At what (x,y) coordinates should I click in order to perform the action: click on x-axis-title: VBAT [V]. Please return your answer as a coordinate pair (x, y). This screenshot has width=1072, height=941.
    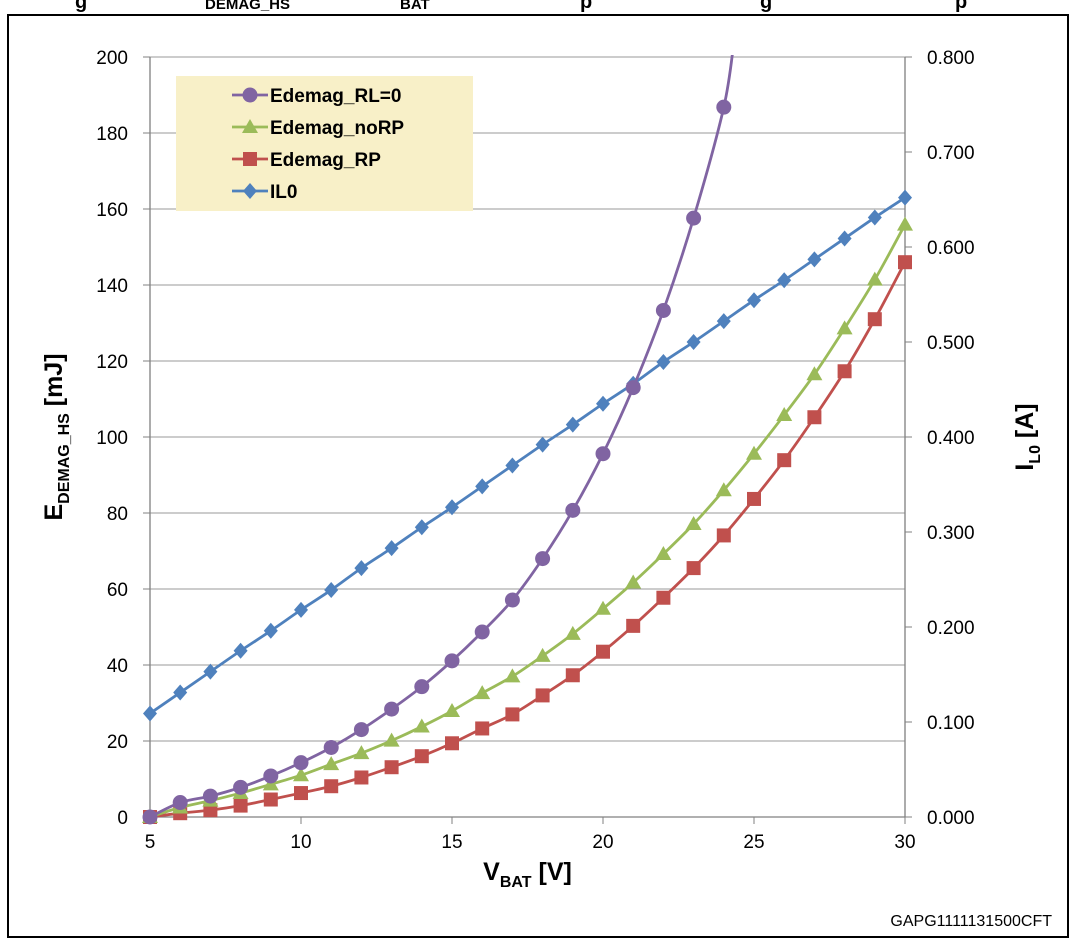
    Looking at the image, I should click on (527, 874).